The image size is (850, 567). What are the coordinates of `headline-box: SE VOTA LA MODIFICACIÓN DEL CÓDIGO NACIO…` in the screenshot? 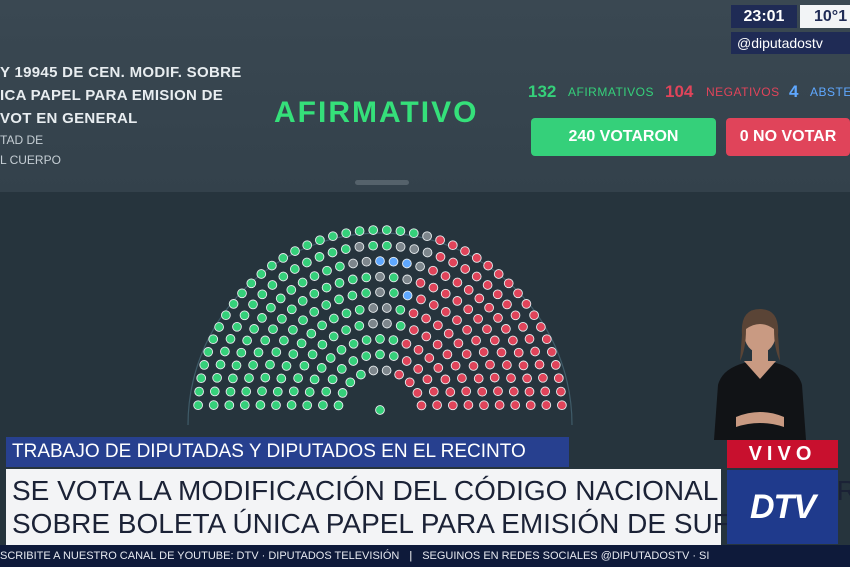 It's located at (428, 507).